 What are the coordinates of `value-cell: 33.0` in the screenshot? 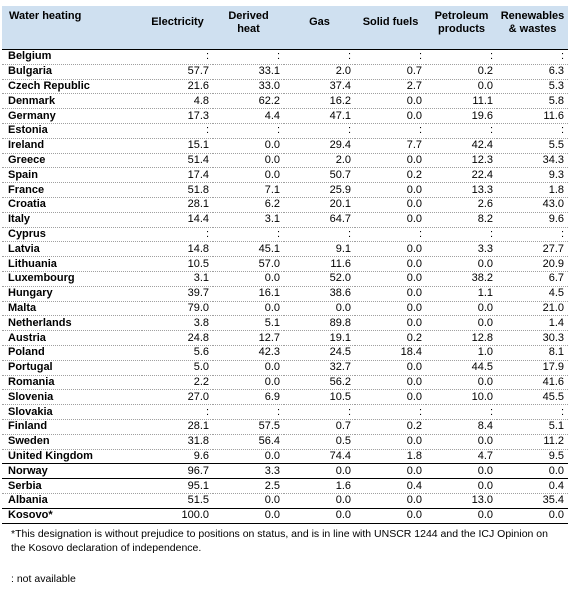 It's located at (248, 87).